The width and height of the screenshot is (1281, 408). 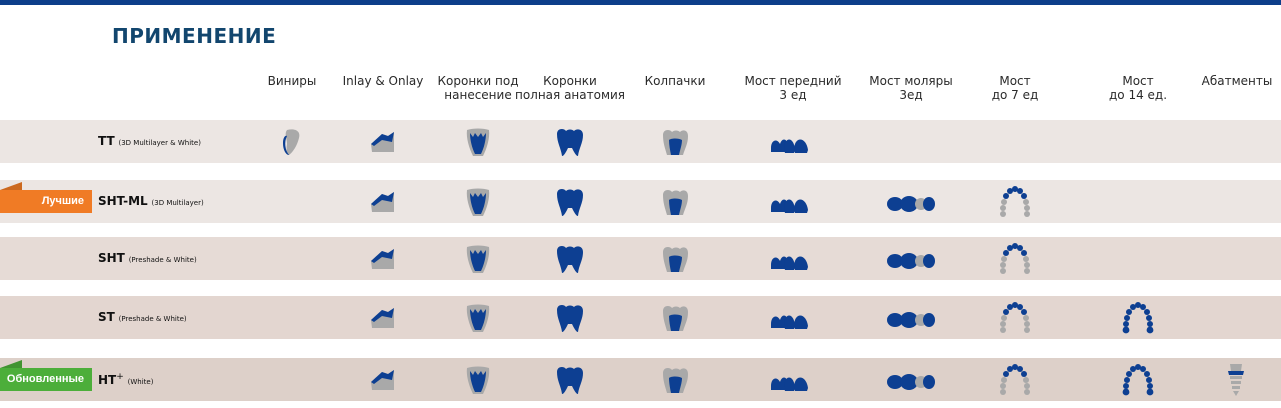 What do you see at coordinates (62, 201) in the screenshot?
I see `row-badge-label: Лучшие` at bounding box center [62, 201].